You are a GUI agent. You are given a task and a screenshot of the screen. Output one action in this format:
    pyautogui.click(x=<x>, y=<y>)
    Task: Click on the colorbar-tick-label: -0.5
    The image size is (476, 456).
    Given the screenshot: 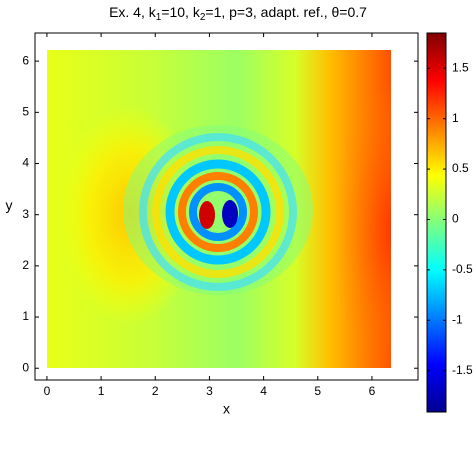 What is the action you would take?
    pyautogui.click(x=462, y=269)
    